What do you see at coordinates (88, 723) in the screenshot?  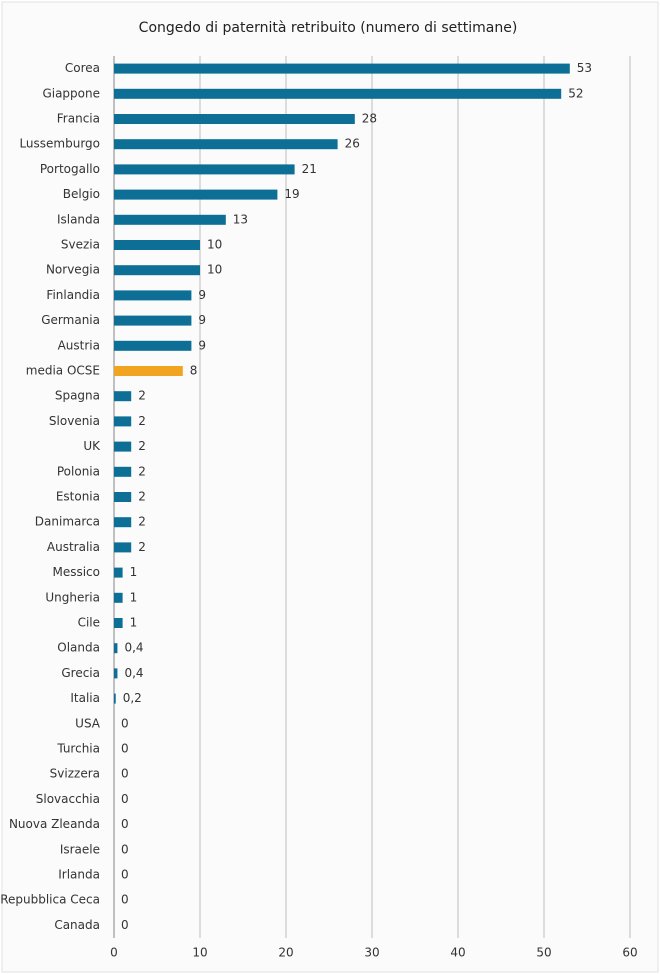 I see `y-tick-label: USA` at bounding box center [88, 723].